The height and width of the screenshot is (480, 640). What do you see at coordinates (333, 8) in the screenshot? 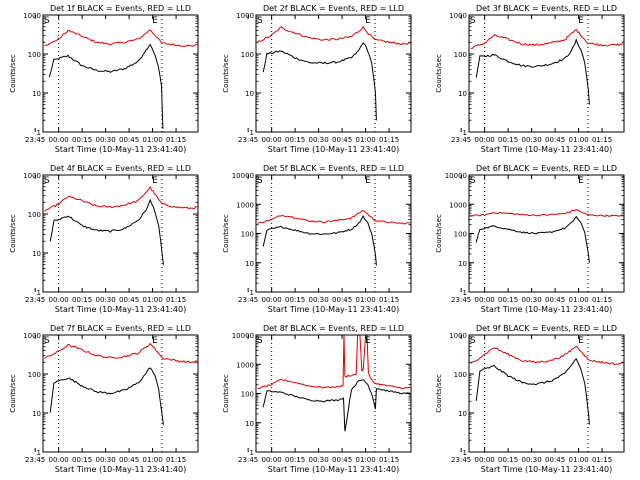
I see `panel-title: Det 2f BLACK = Events, RED = LLD` at bounding box center [333, 8].